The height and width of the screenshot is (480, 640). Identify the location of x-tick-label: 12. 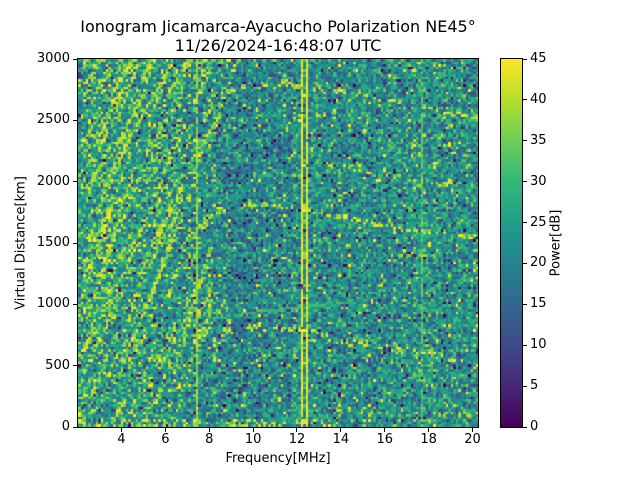
(297, 439).